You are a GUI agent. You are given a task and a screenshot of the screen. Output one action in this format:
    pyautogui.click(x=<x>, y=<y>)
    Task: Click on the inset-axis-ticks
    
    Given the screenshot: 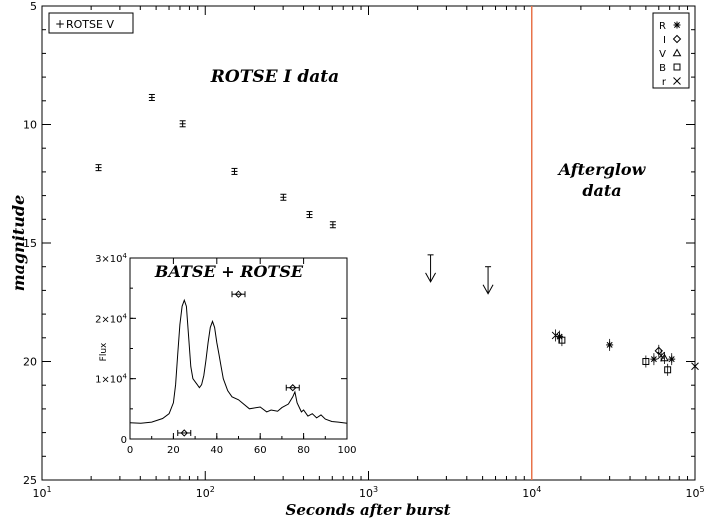 What is the action you would take?
    pyautogui.click(x=238, y=348)
    